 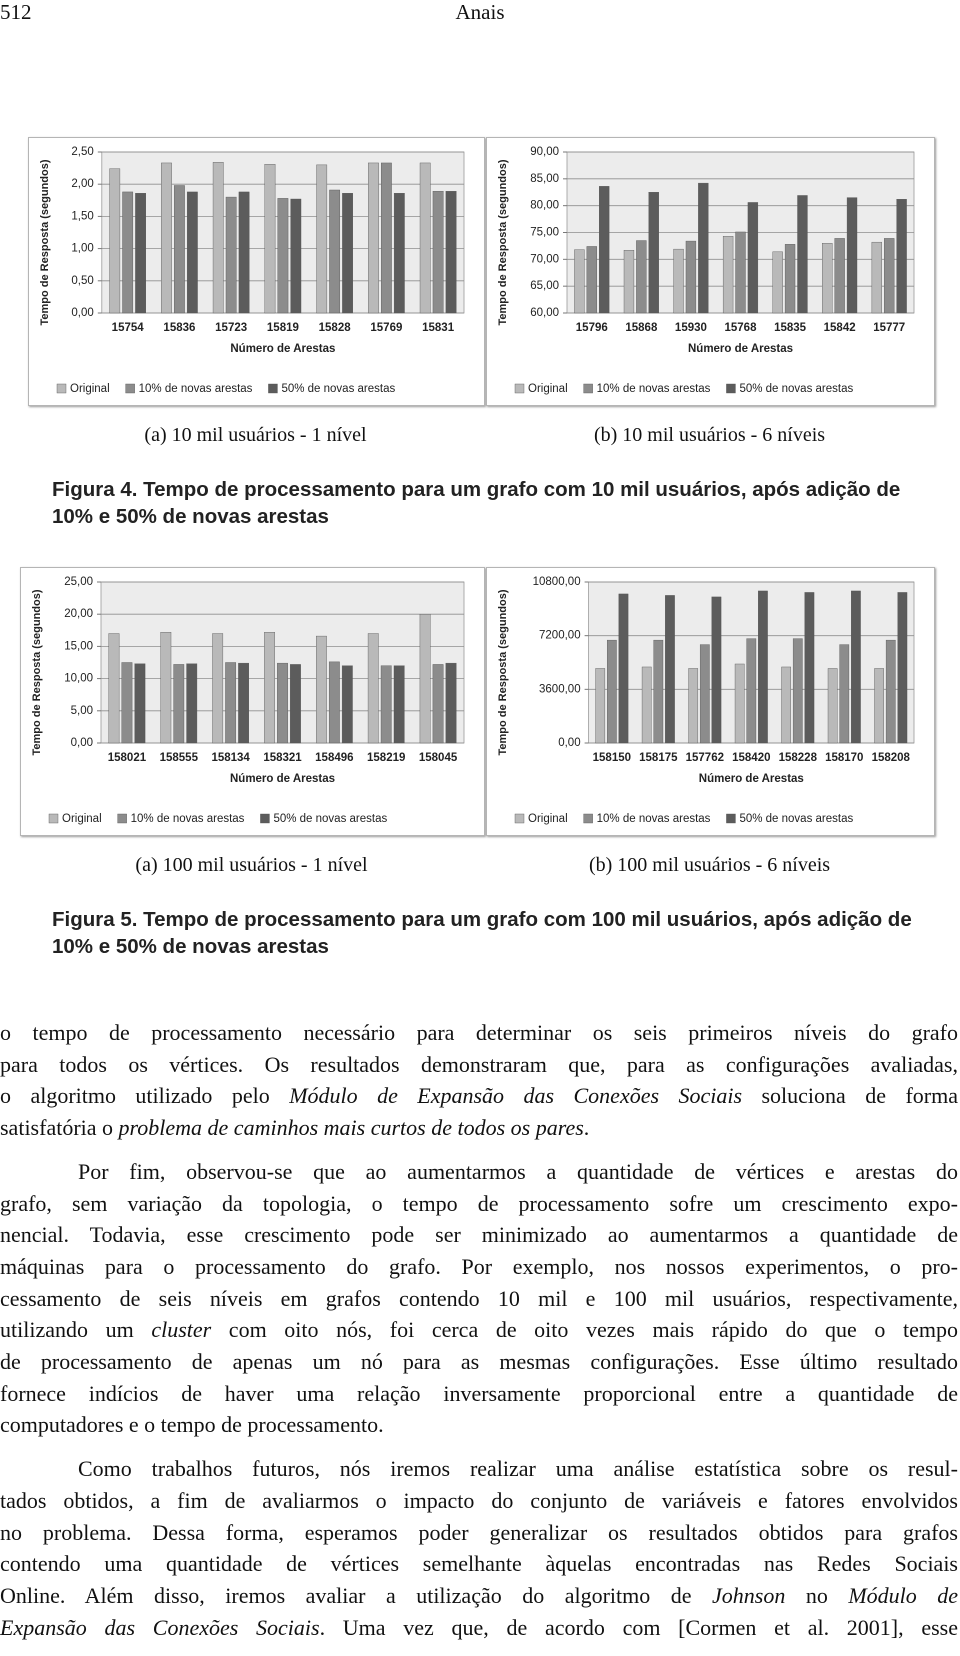 What do you see at coordinates (544, 179) in the screenshot?
I see `y-tick-label: 85,00` at bounding box center [544, 179].